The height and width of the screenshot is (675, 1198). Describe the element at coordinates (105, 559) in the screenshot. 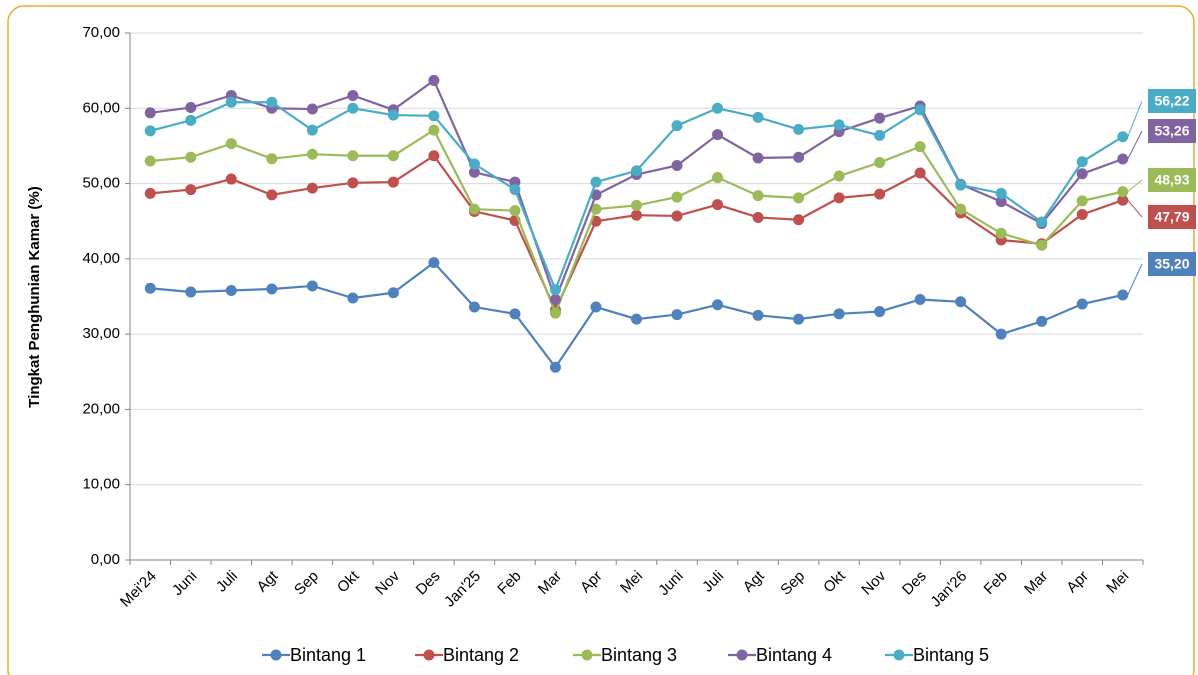

I see `y-tick-label: 0,00` at that location.